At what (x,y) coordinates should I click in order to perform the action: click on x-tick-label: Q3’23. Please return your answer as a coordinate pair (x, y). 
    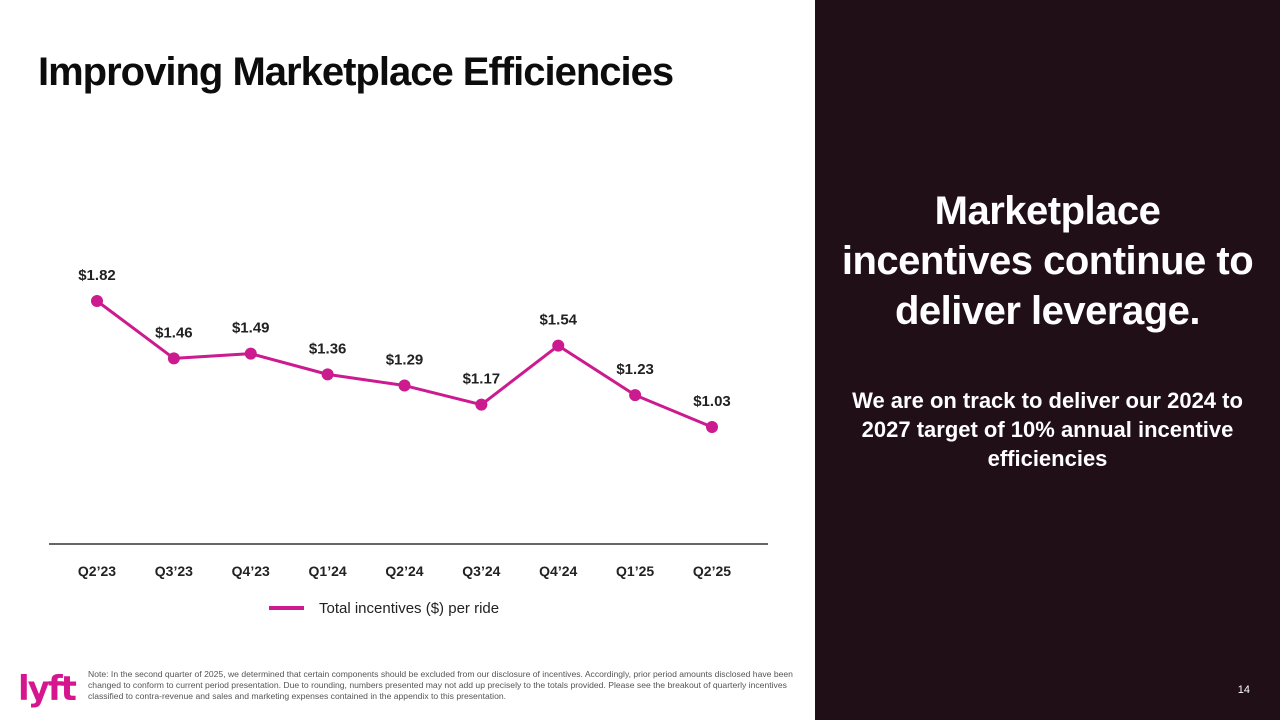
    Looking at the image, I should click on (174, 571).